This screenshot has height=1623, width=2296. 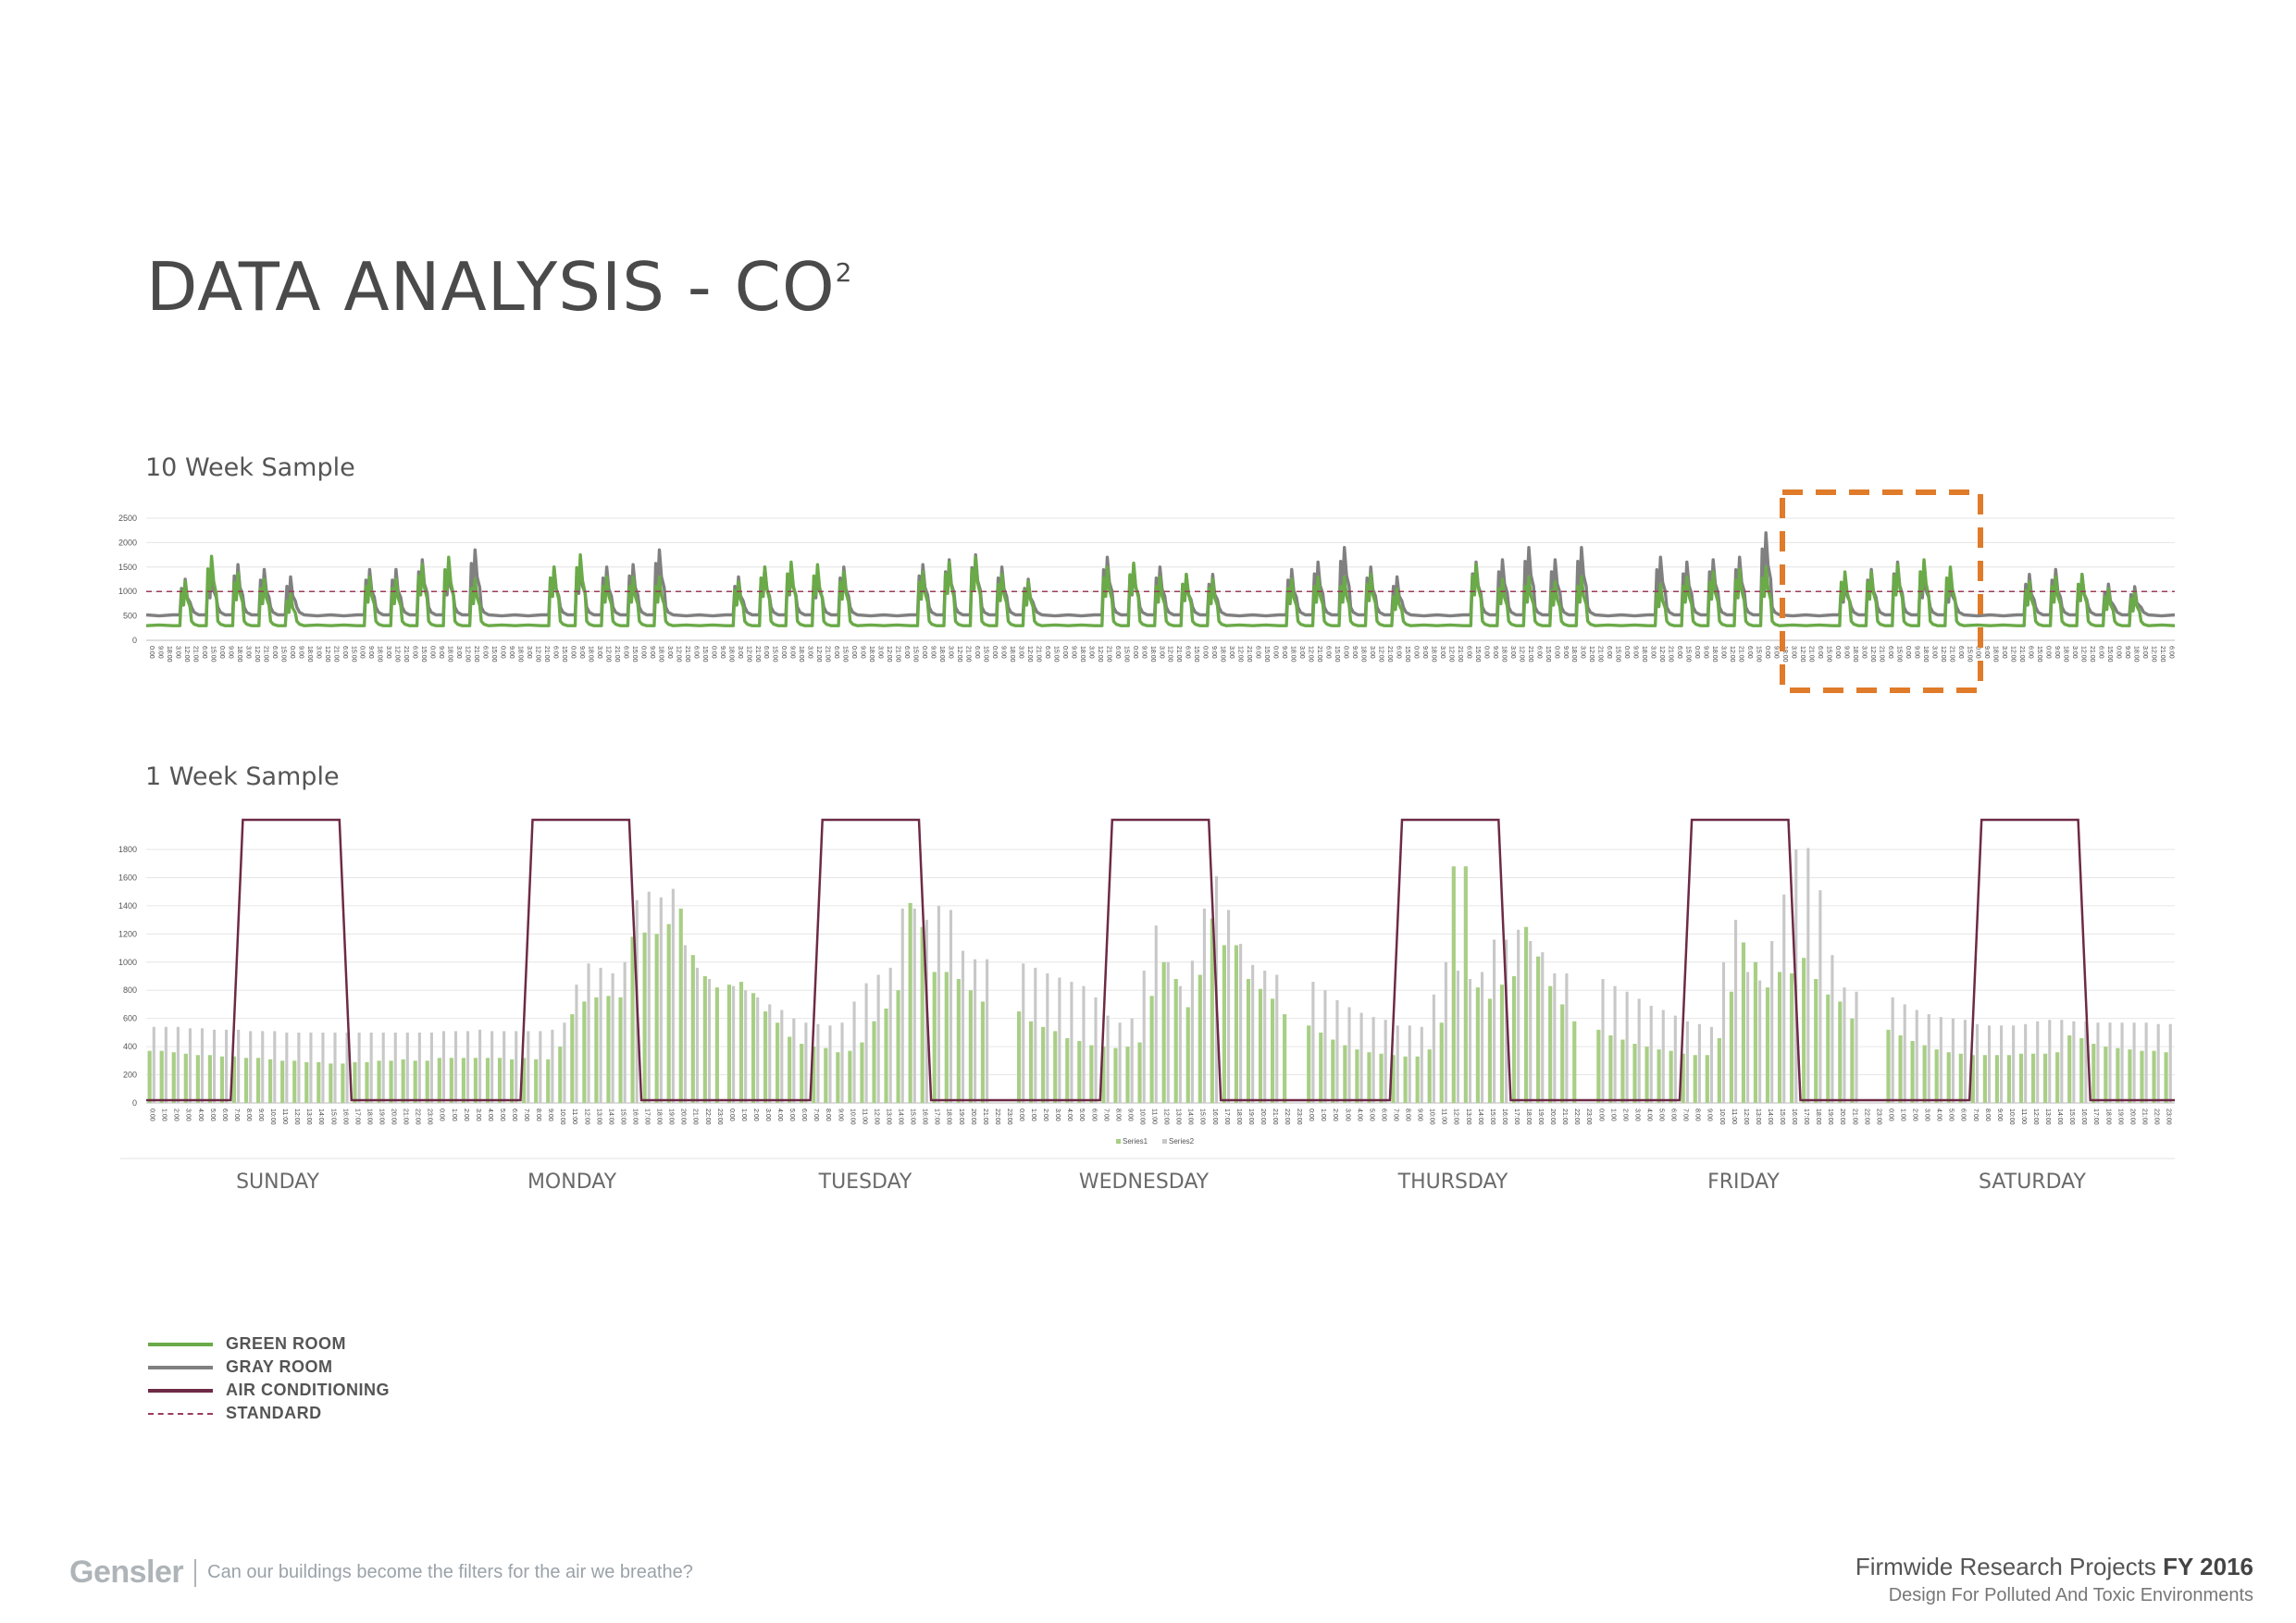 I want to click on legend-item: GRAY ROOM, so click(x=269, y=1367).